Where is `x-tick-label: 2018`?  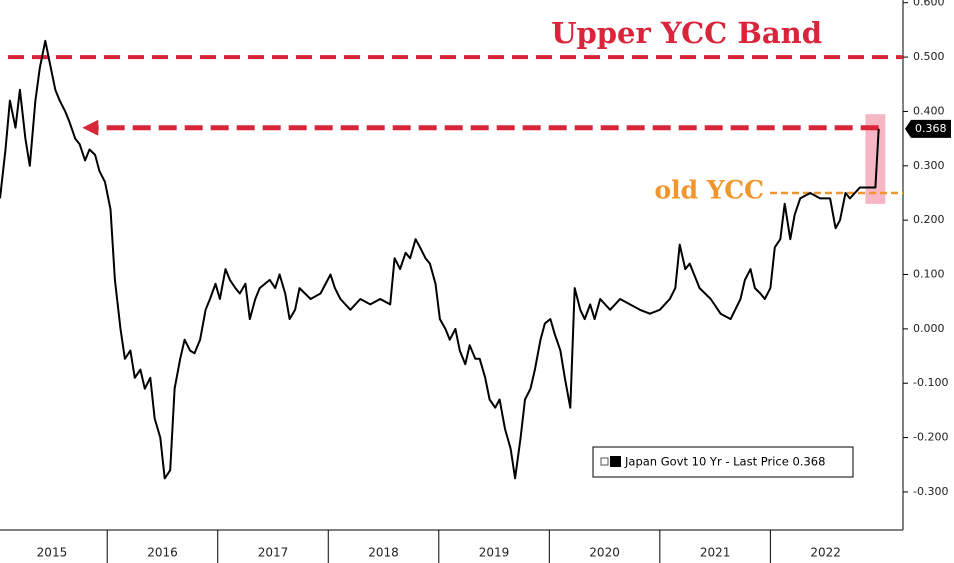
x-tick-label: 2018 is located at coordinates (383, 553).